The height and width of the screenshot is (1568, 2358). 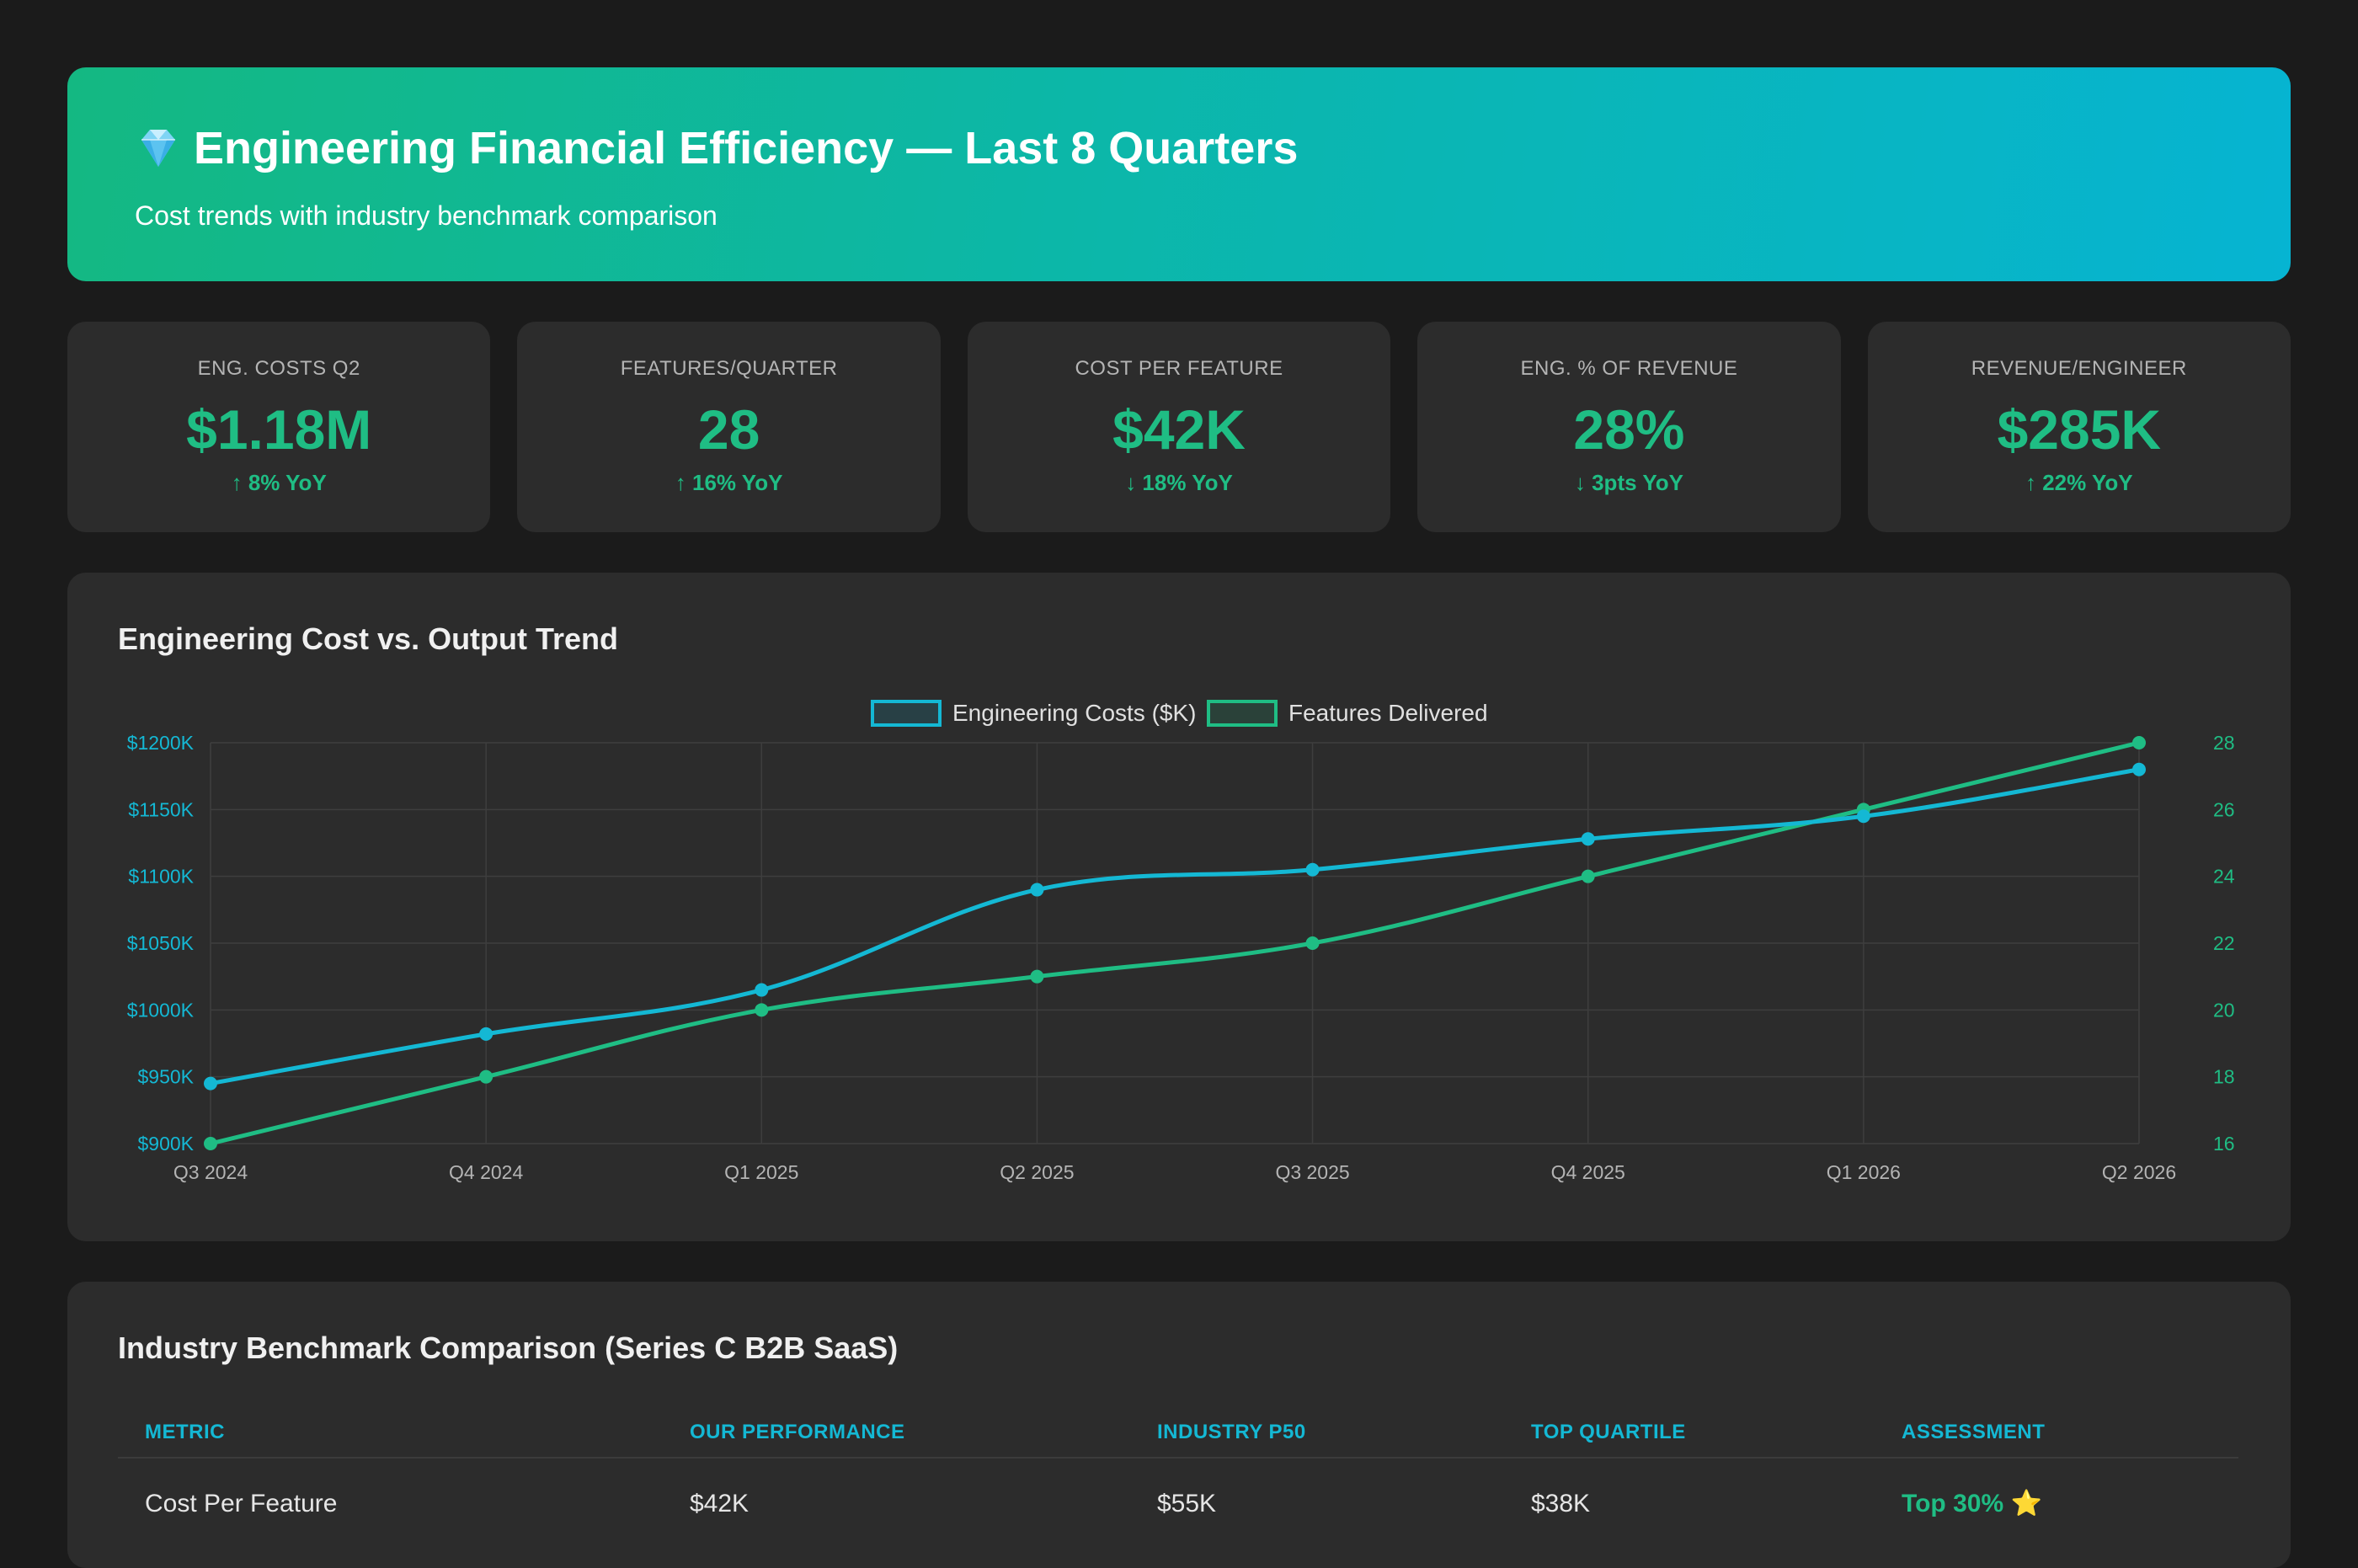 I want to click on column-header-metric: METRIC, so click(x=390, y=1433).